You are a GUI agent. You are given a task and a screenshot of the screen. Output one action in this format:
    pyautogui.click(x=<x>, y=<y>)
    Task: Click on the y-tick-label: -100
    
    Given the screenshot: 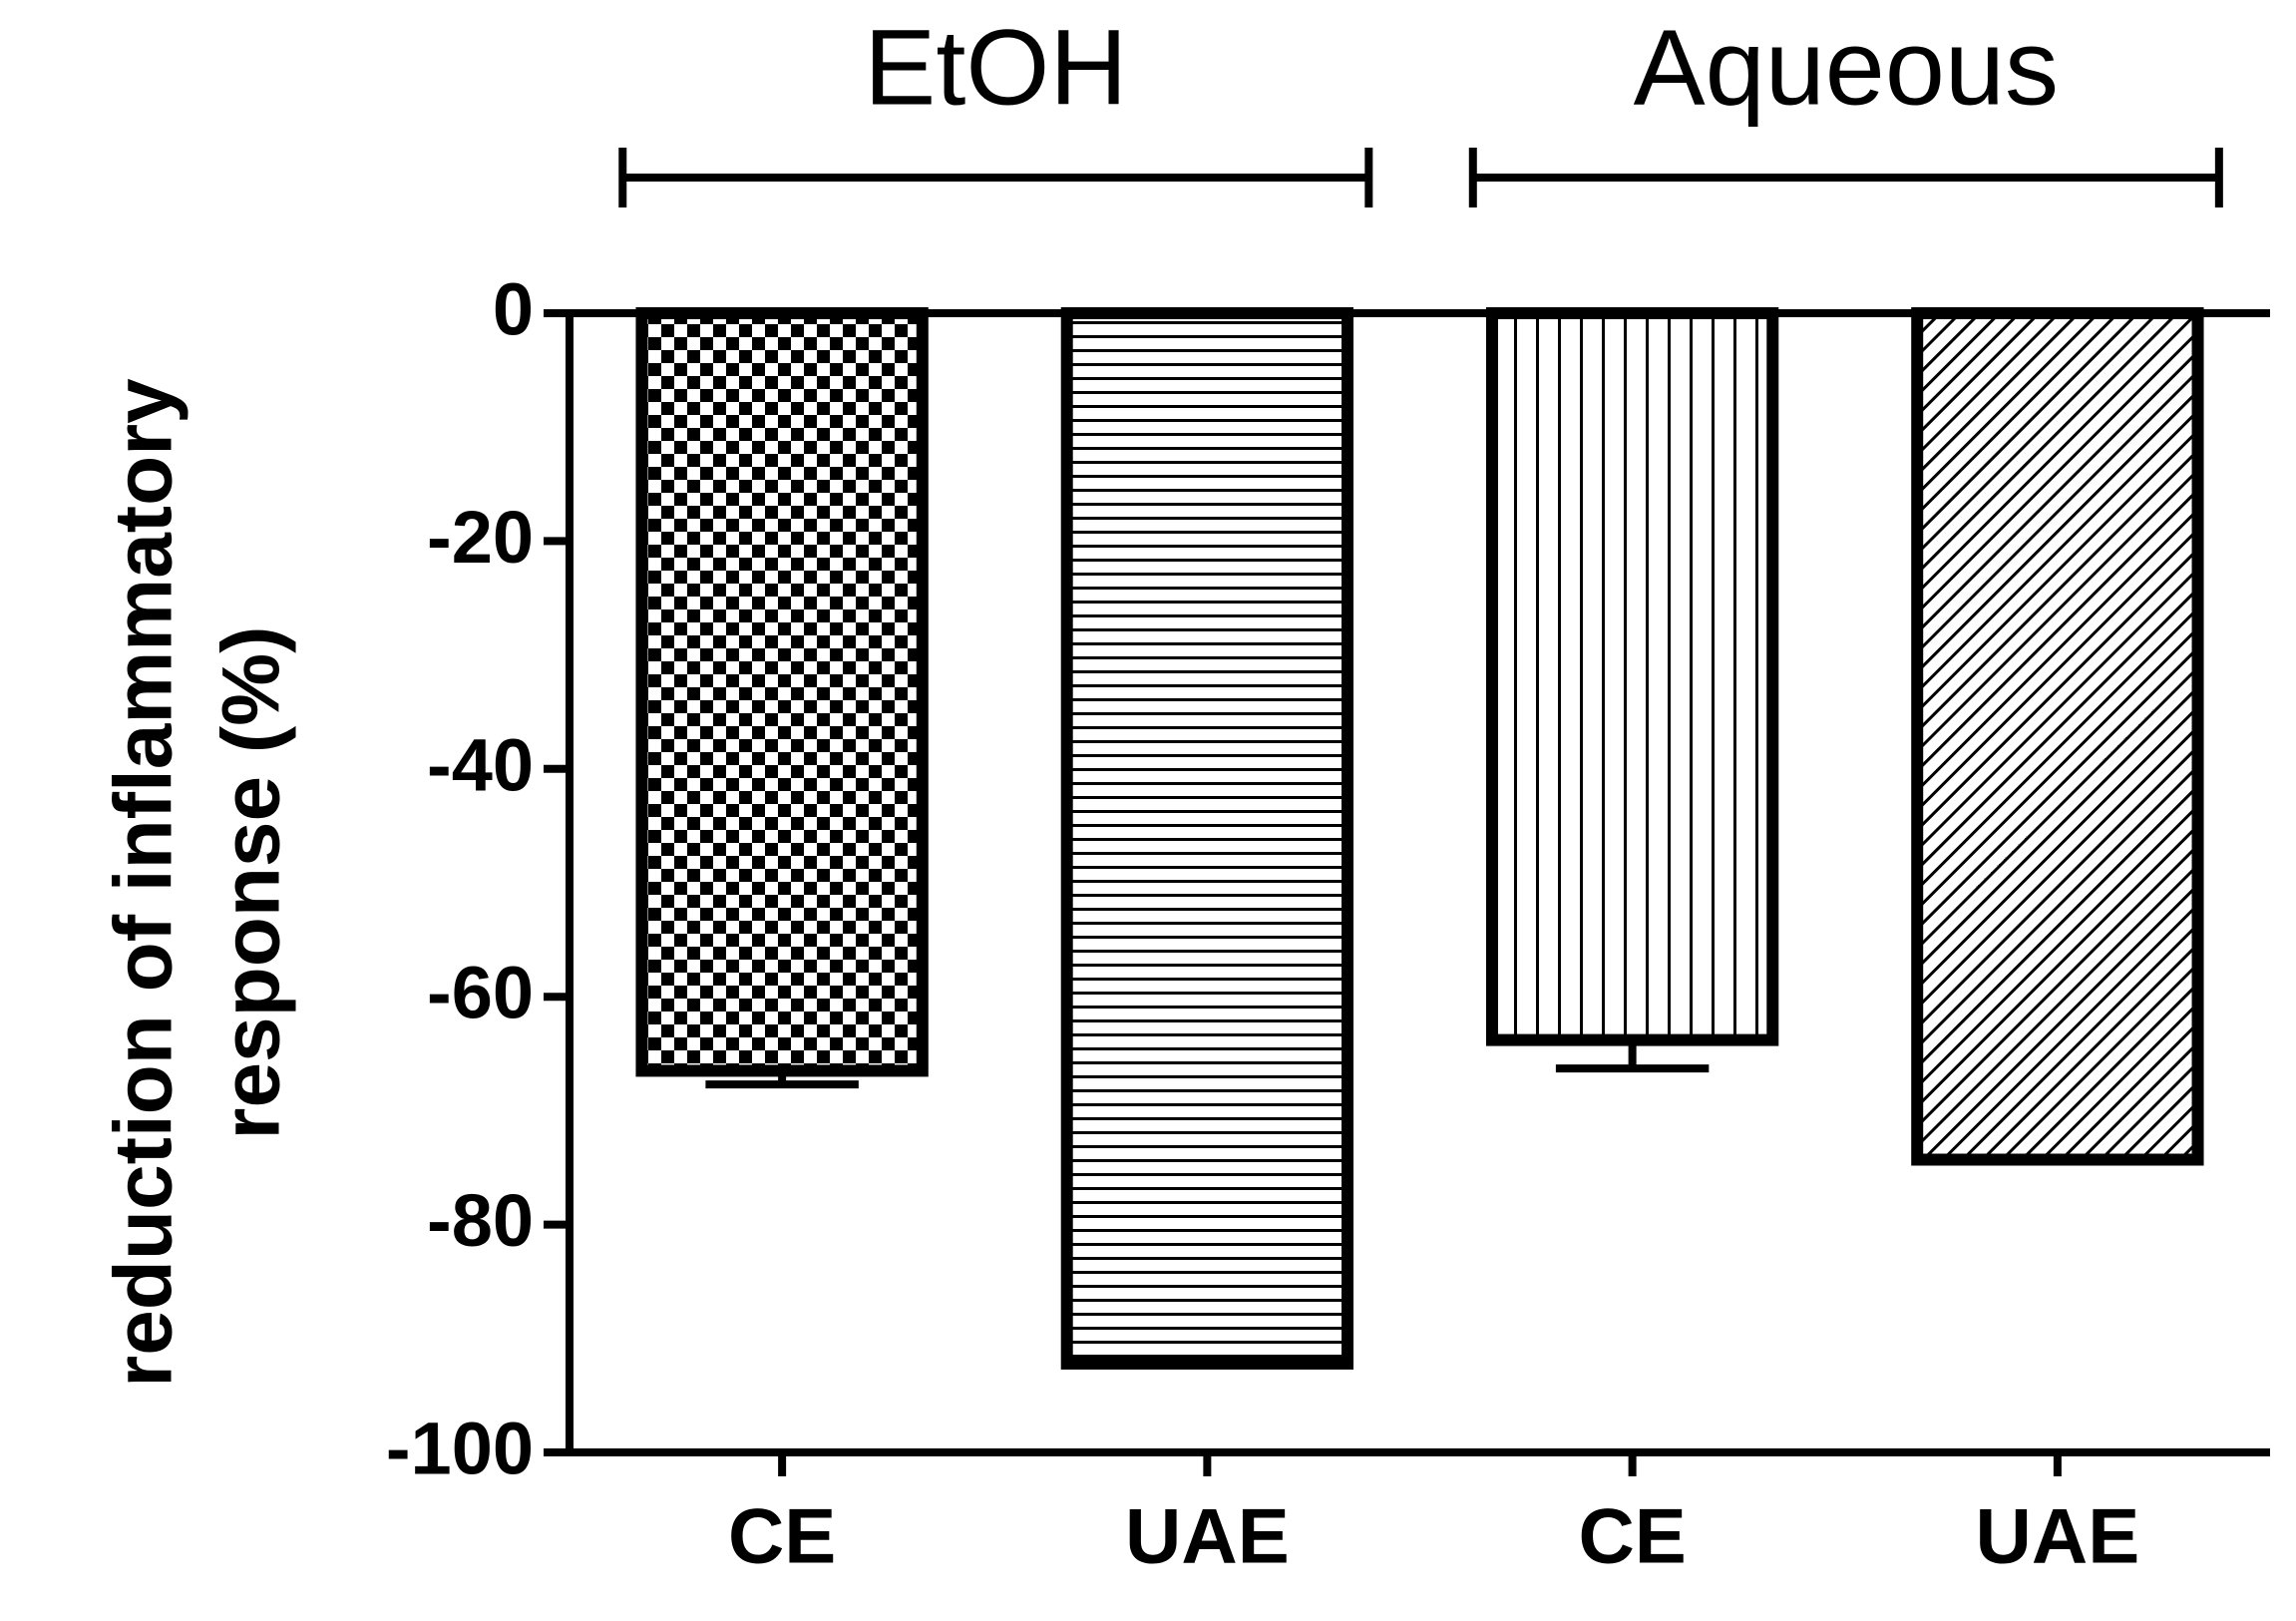 What is the action you would take?
    pyautogui.click(x=460, y=1449)
    